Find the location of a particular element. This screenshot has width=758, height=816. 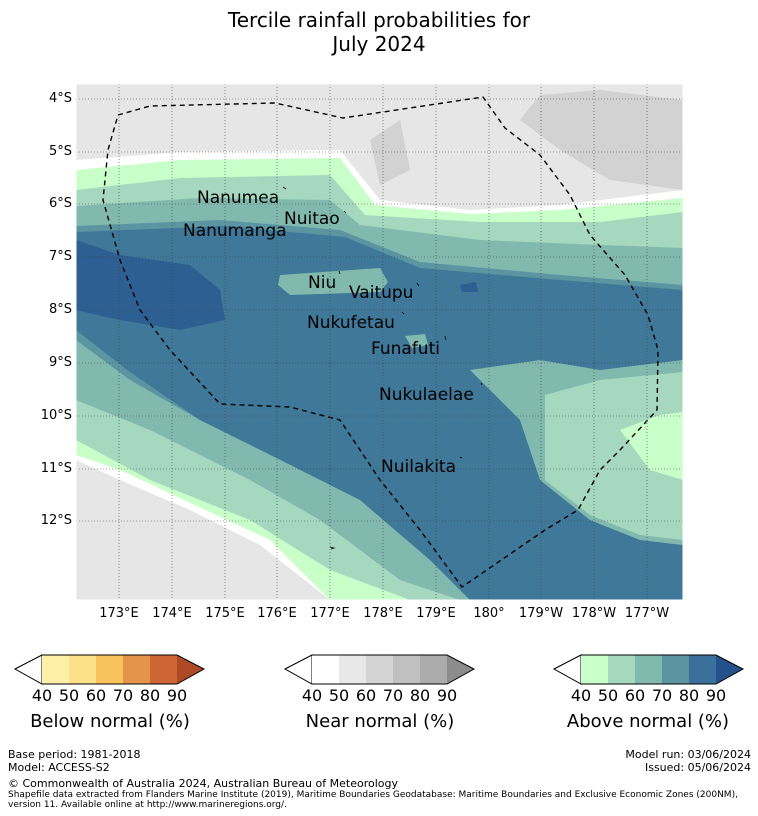

lat-label: 6°S is located at coordinates (60, 203).